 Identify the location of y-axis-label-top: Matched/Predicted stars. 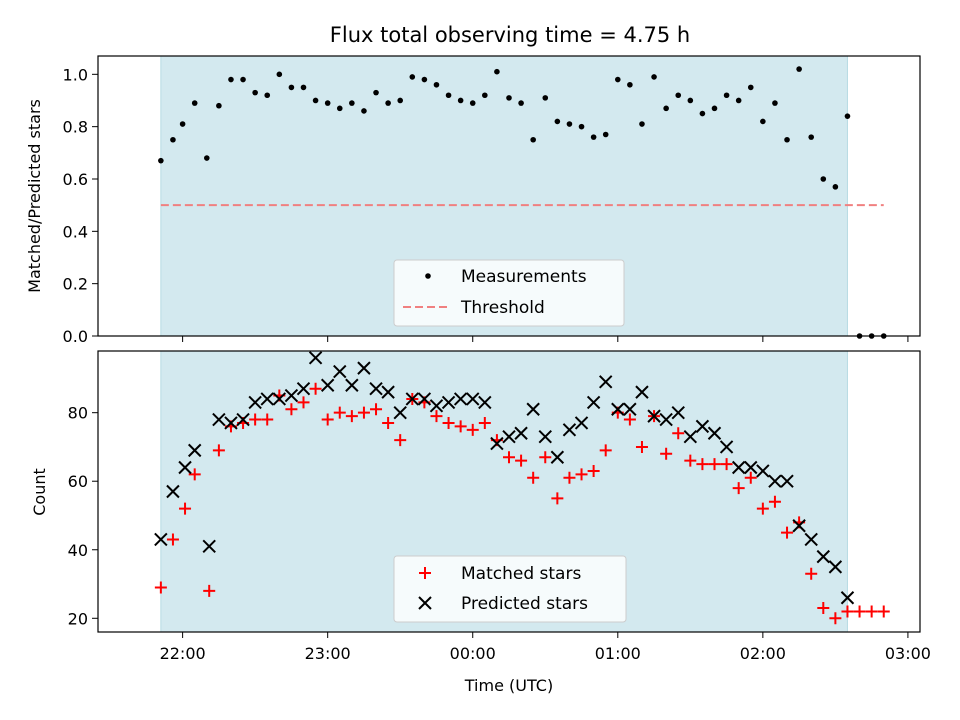
(34, 196).